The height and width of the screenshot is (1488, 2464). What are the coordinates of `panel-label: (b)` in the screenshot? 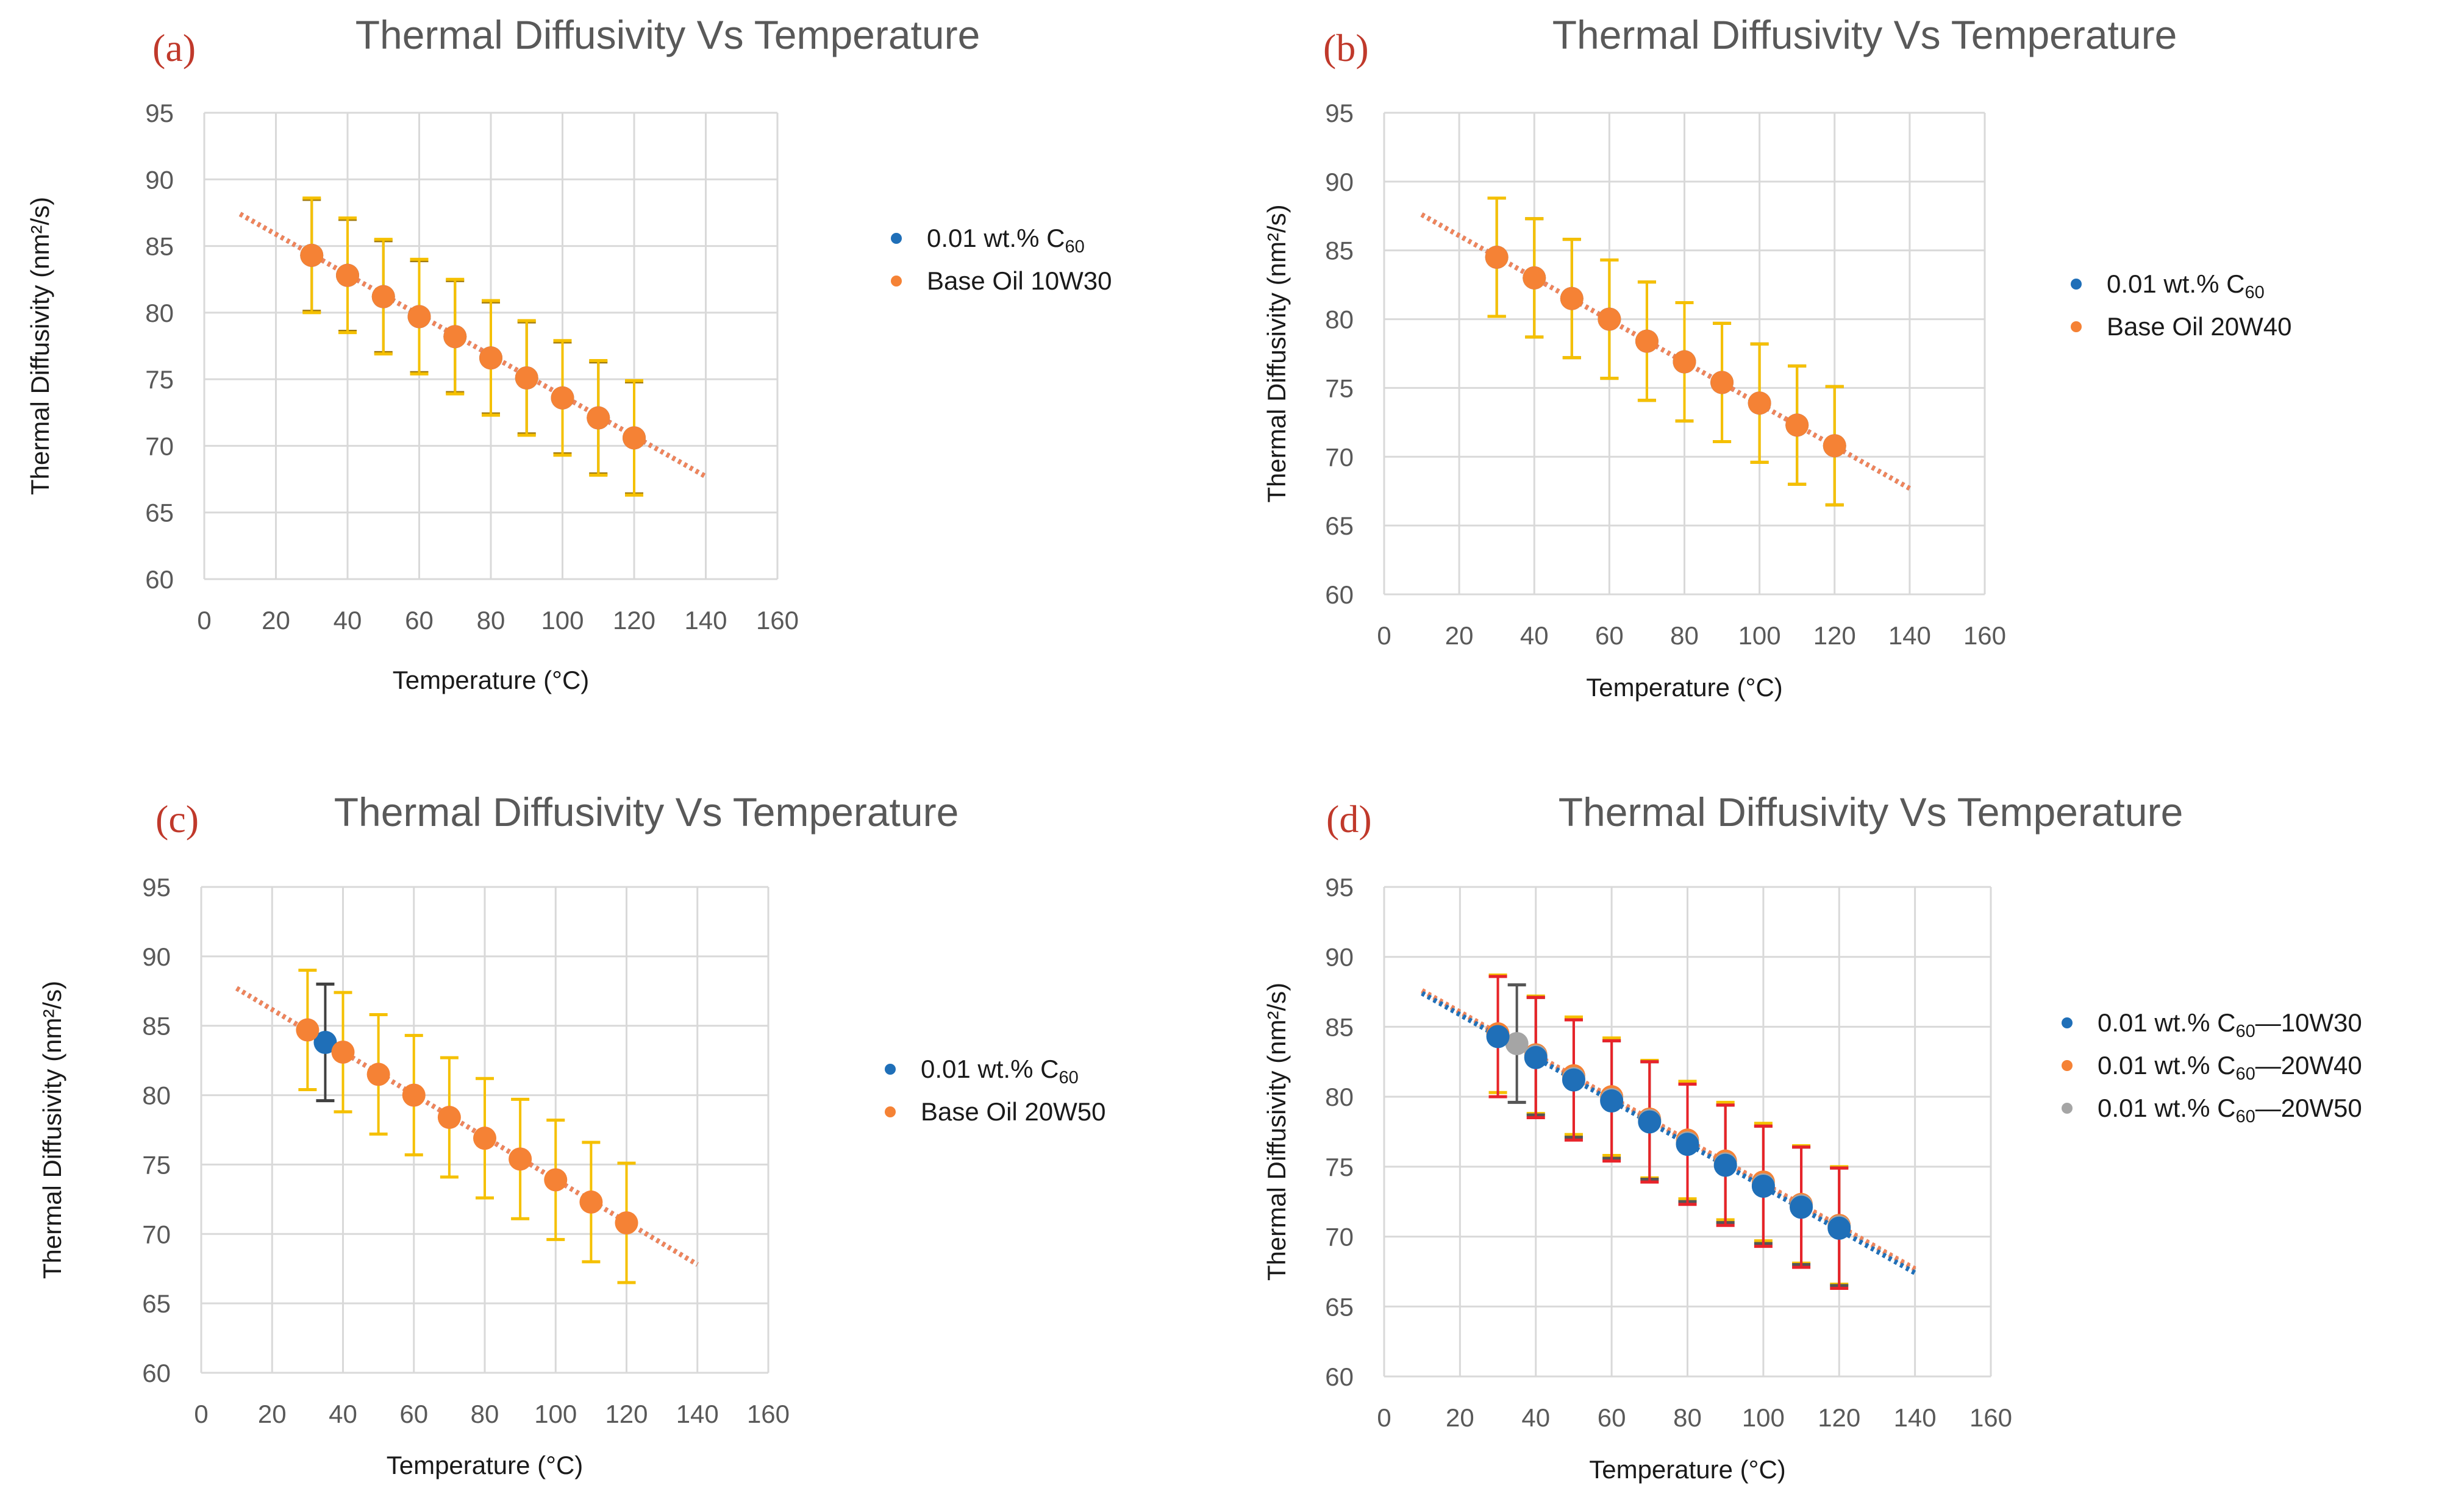 It's located at (1346, 47).